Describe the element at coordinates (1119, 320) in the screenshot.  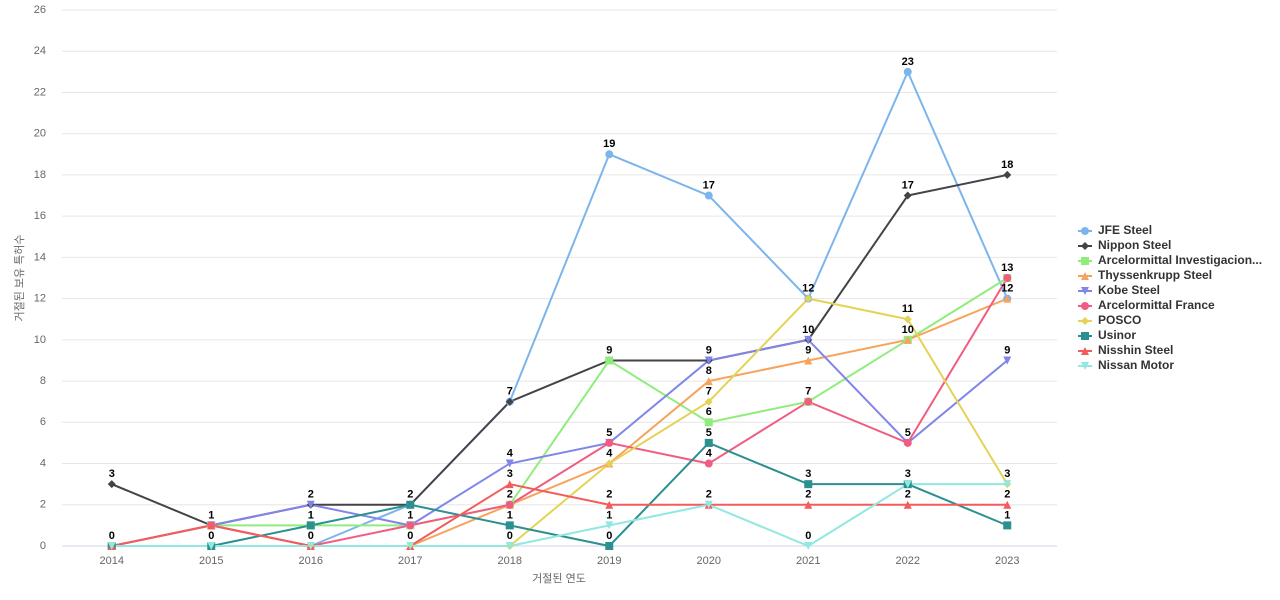
I see `legend-label: POSCO` at that location.